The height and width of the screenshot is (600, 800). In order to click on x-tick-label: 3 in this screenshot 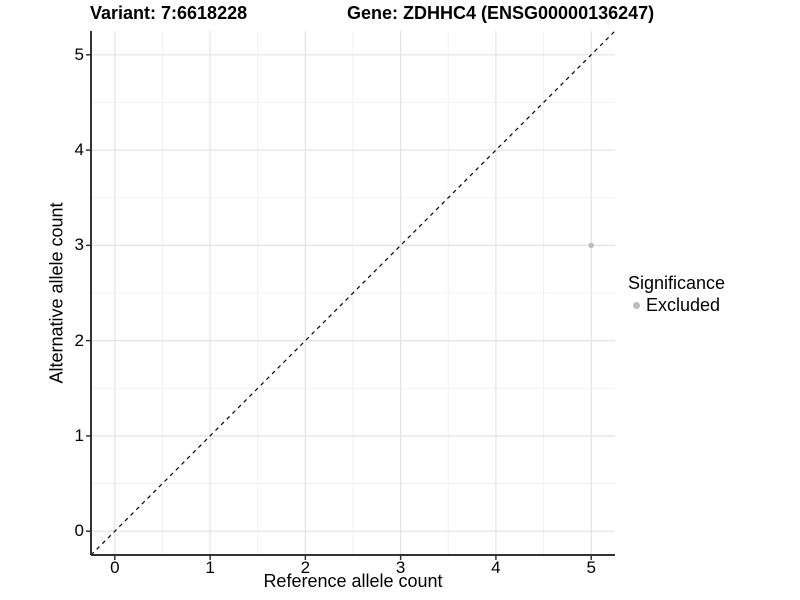, I will do `click(400, 567)`.